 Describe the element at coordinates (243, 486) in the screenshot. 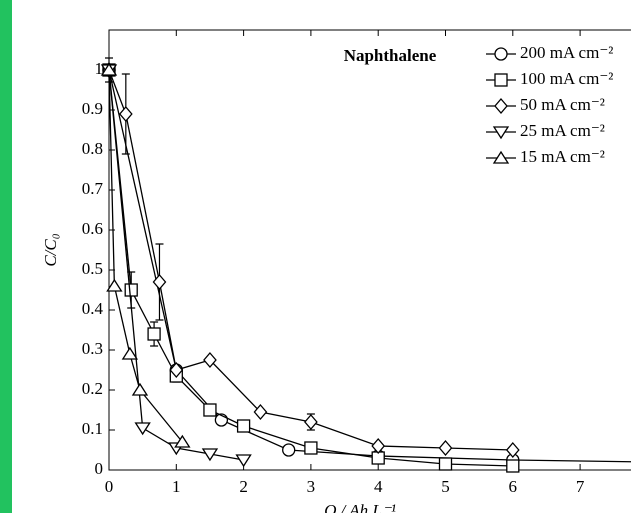

I see `x-tick-label: 2` at that location.